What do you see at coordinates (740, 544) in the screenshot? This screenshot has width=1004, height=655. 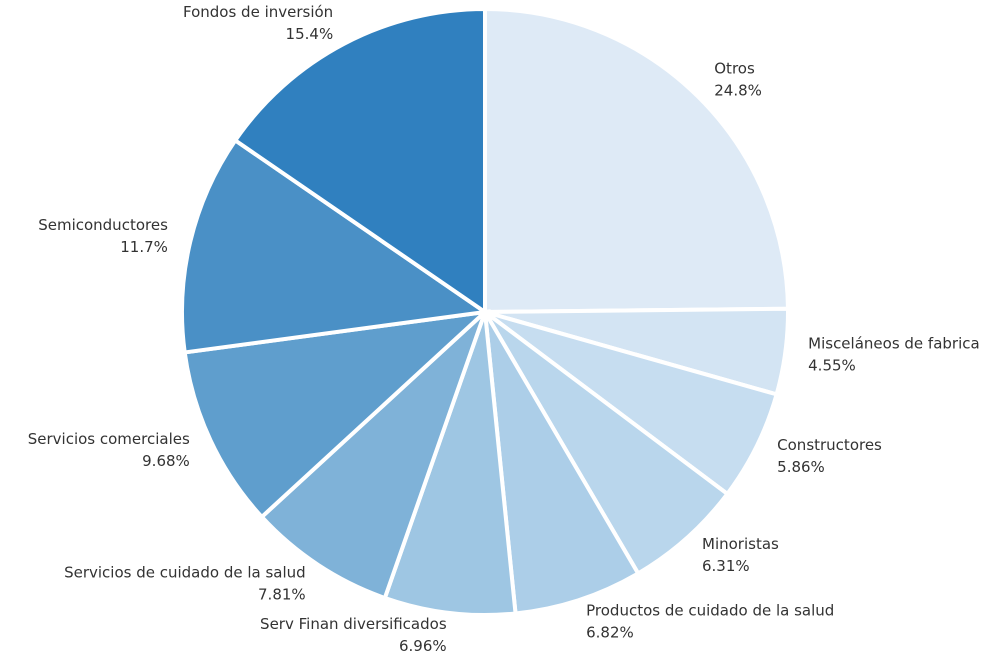 I see `slice-label: Minoristas` at bounding box center [740, 544].